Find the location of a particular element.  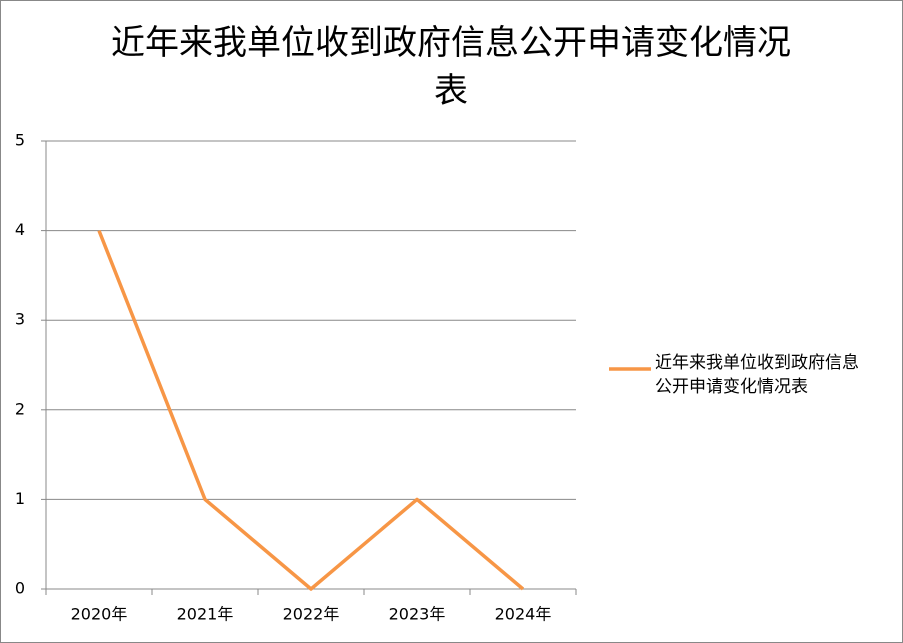

x-tick-label: 2020年 is located at coordinates (99, 614).